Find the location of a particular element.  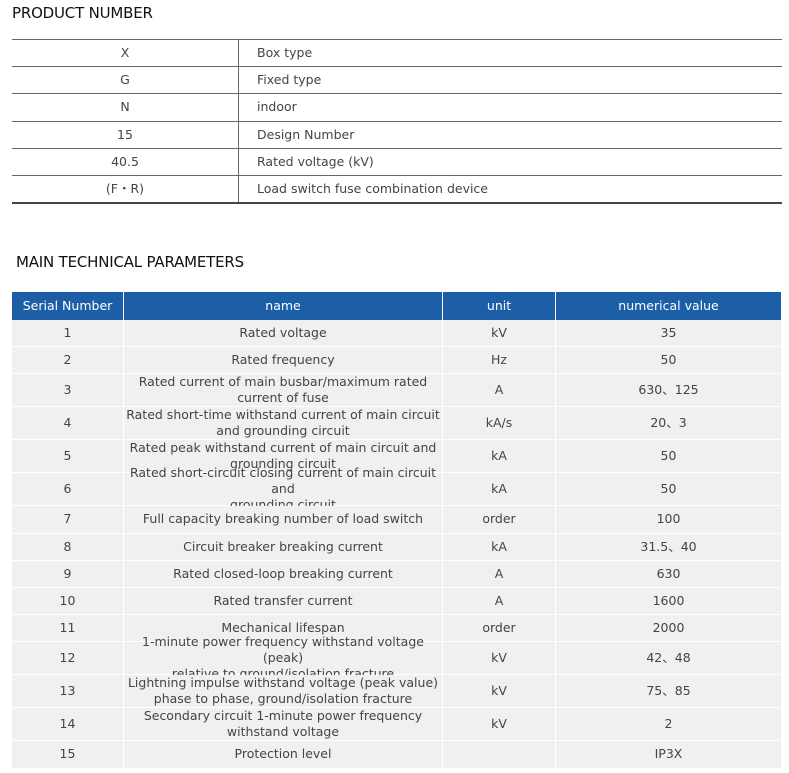

value: 630 is located at coordinates (668, 573).